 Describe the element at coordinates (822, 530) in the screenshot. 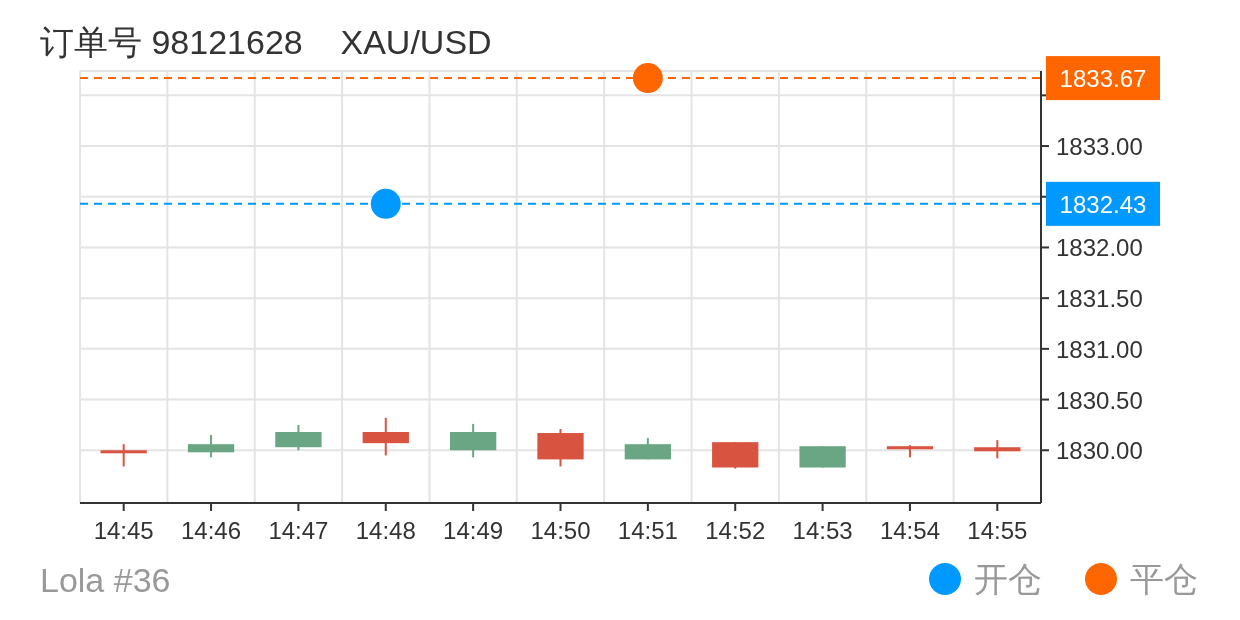

I see `x-tick-label: 14:53` at that location.